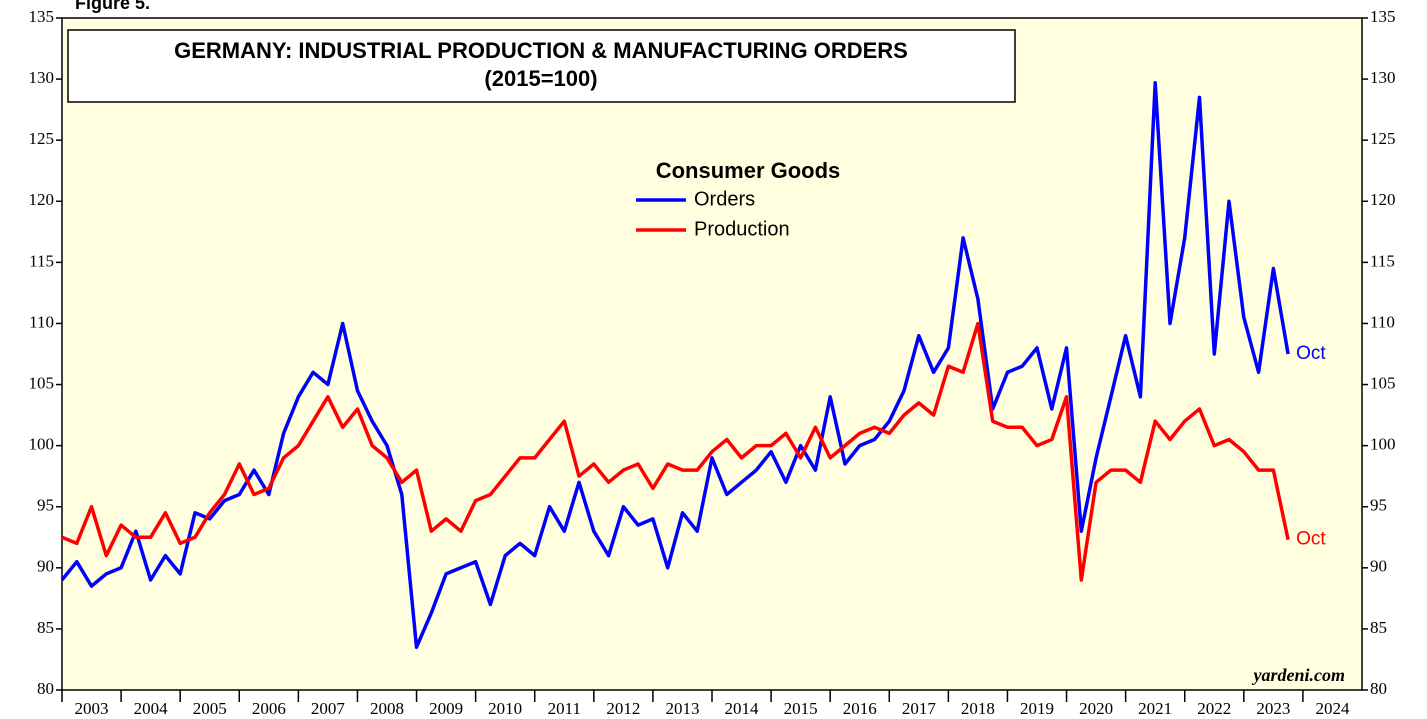  Describe the element at coordinates (1378, 688) in the screenshot. I see `y2-tick-label: 80` at that location.